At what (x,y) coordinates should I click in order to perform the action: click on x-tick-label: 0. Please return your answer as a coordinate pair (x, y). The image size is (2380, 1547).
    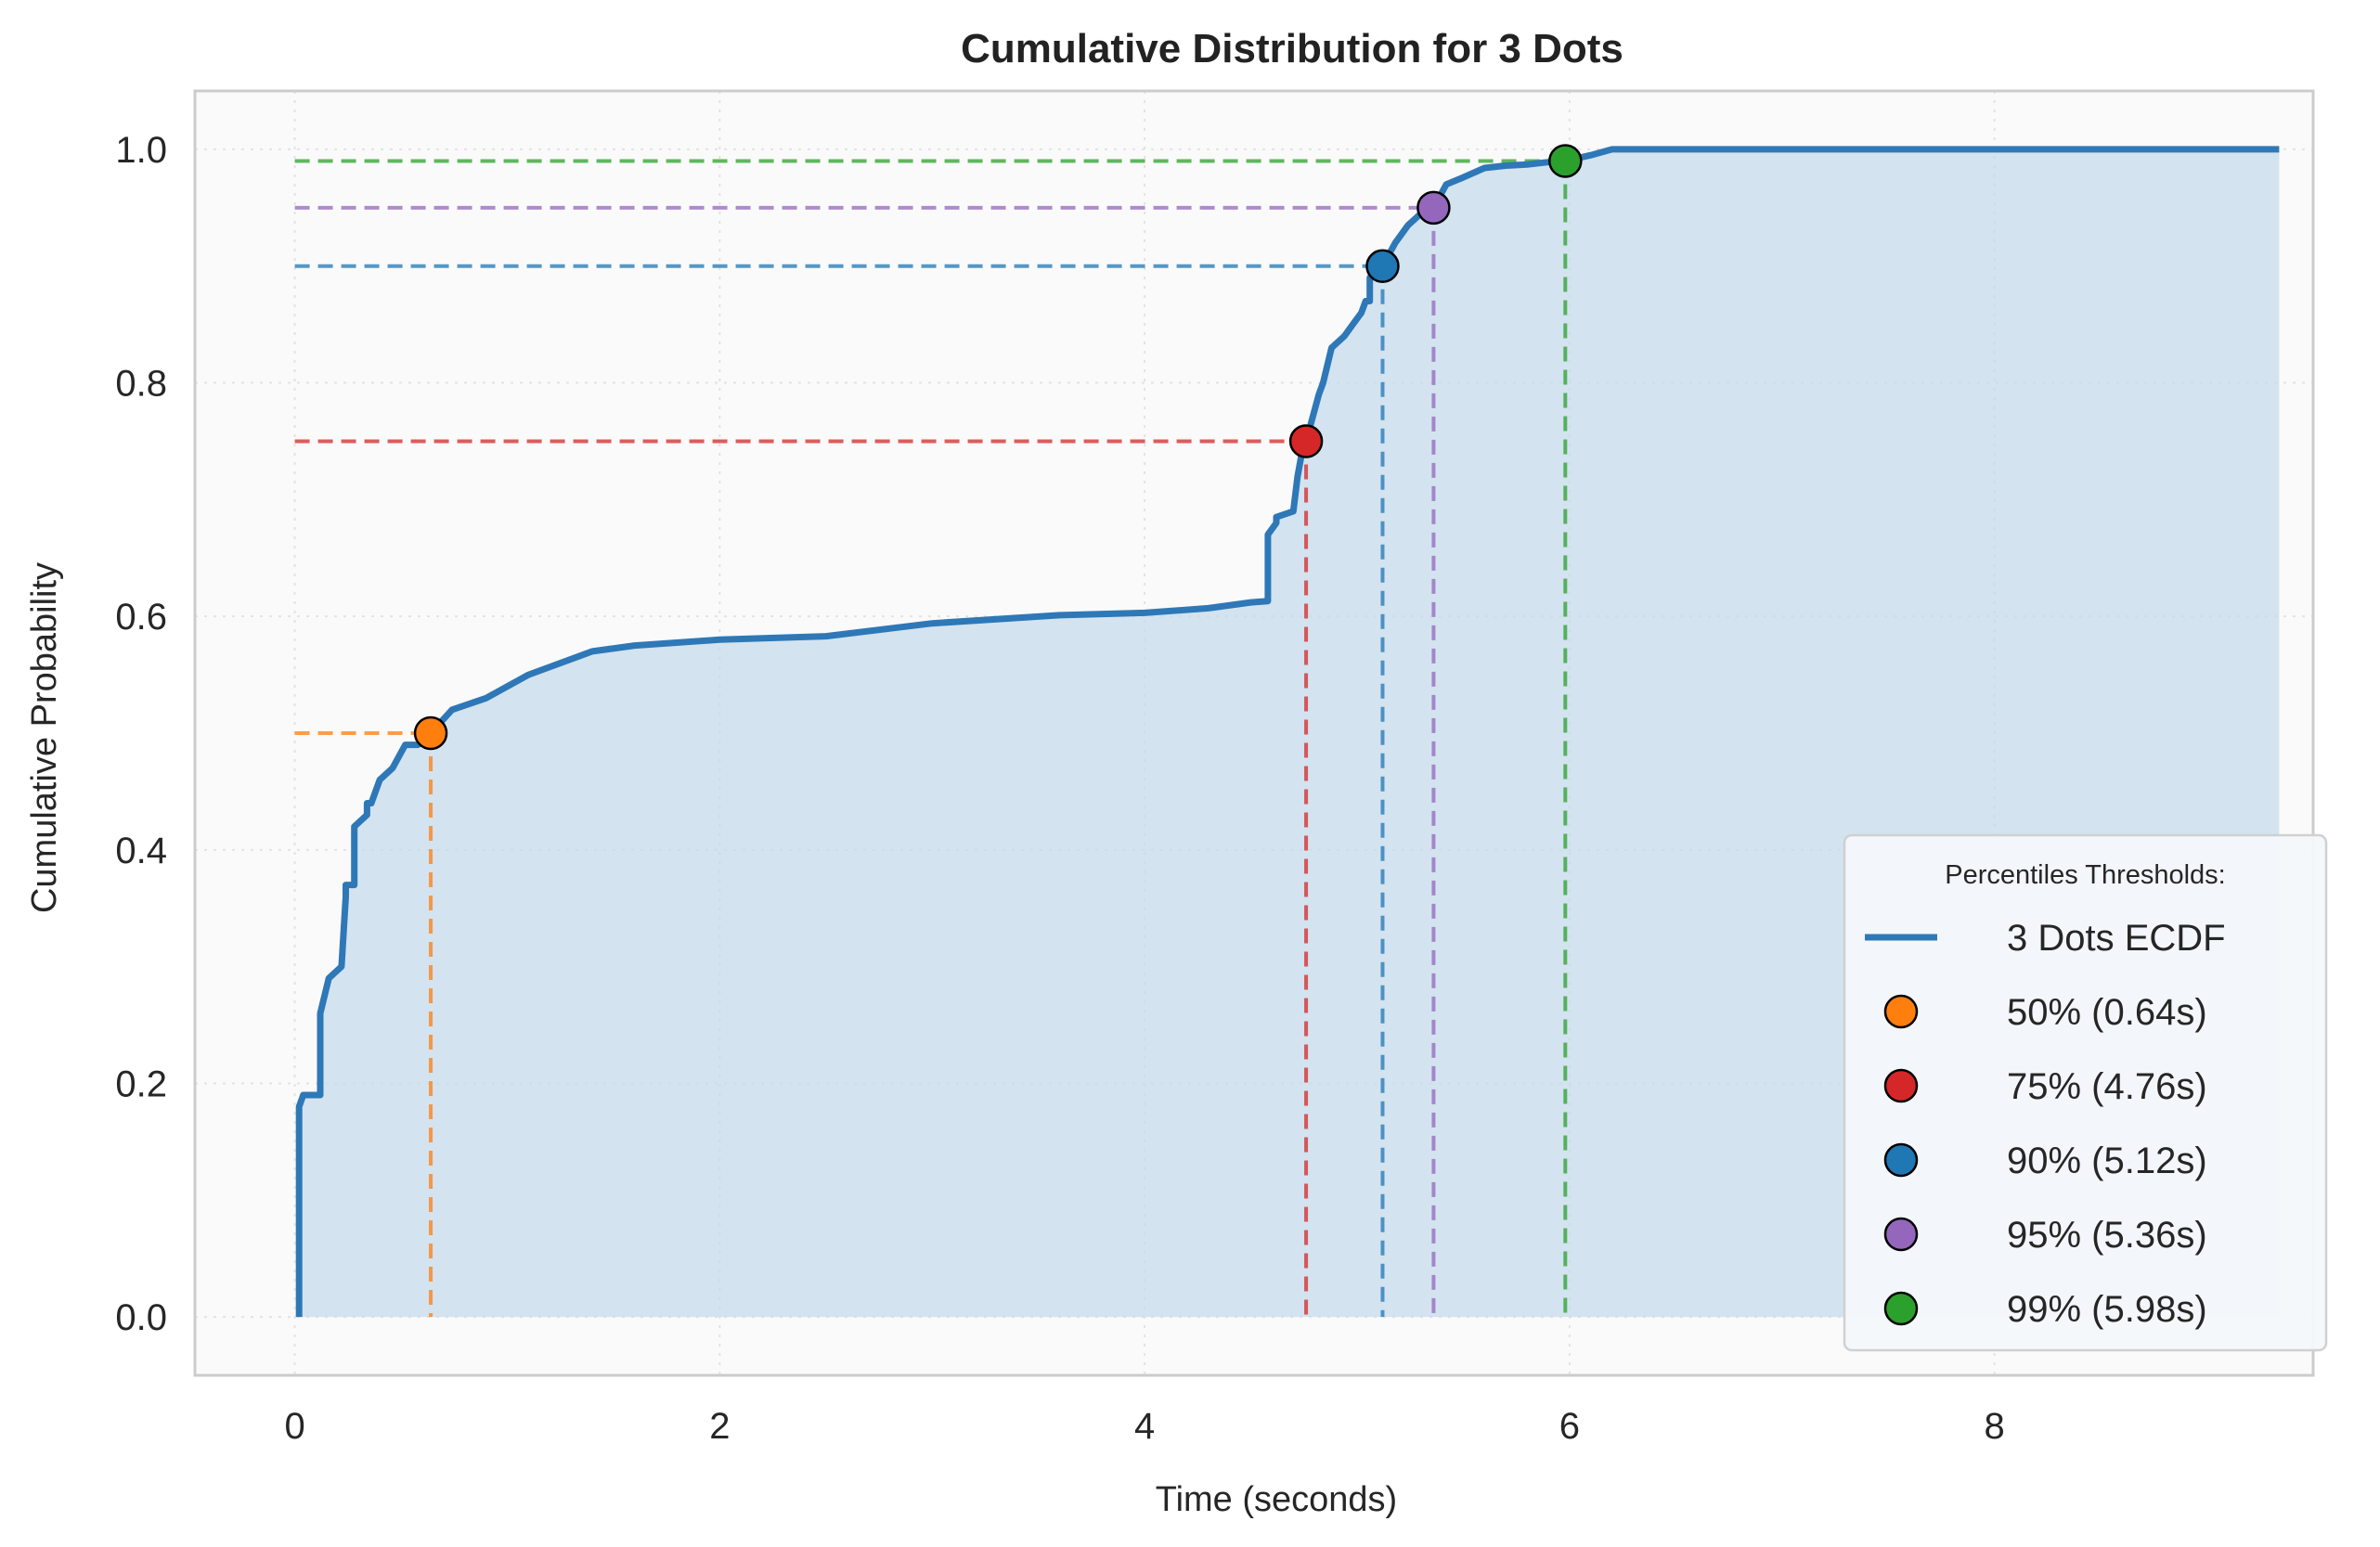
    Looking at the image, I should click on (294, 1426).